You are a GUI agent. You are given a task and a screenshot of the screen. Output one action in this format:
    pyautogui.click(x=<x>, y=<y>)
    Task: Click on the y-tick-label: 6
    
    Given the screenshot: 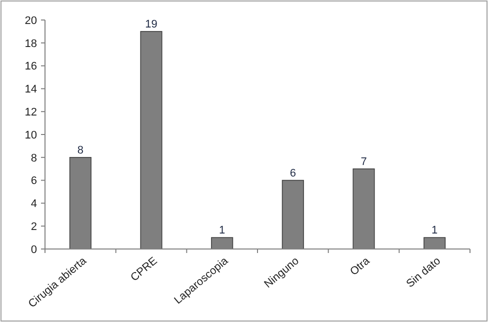 What is the action you would take?
    pyautogui.click(x=33, y=181)
    